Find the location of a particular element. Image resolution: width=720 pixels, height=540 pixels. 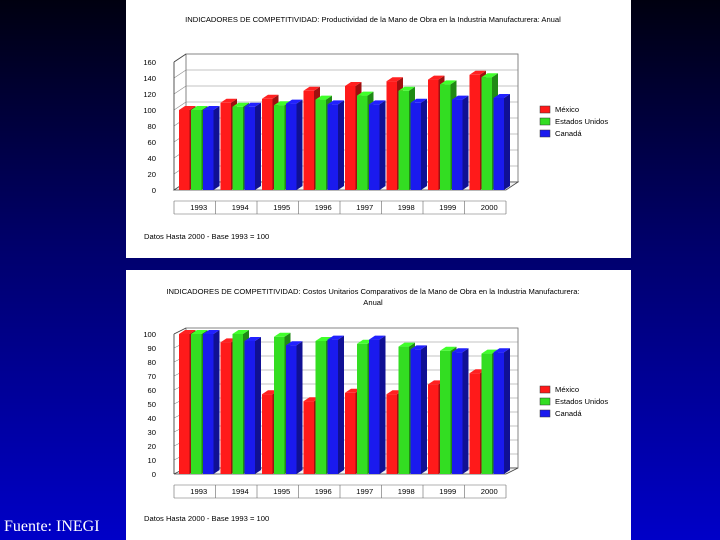

x-tick-label: 1994 is located at coordinates (240, 491).